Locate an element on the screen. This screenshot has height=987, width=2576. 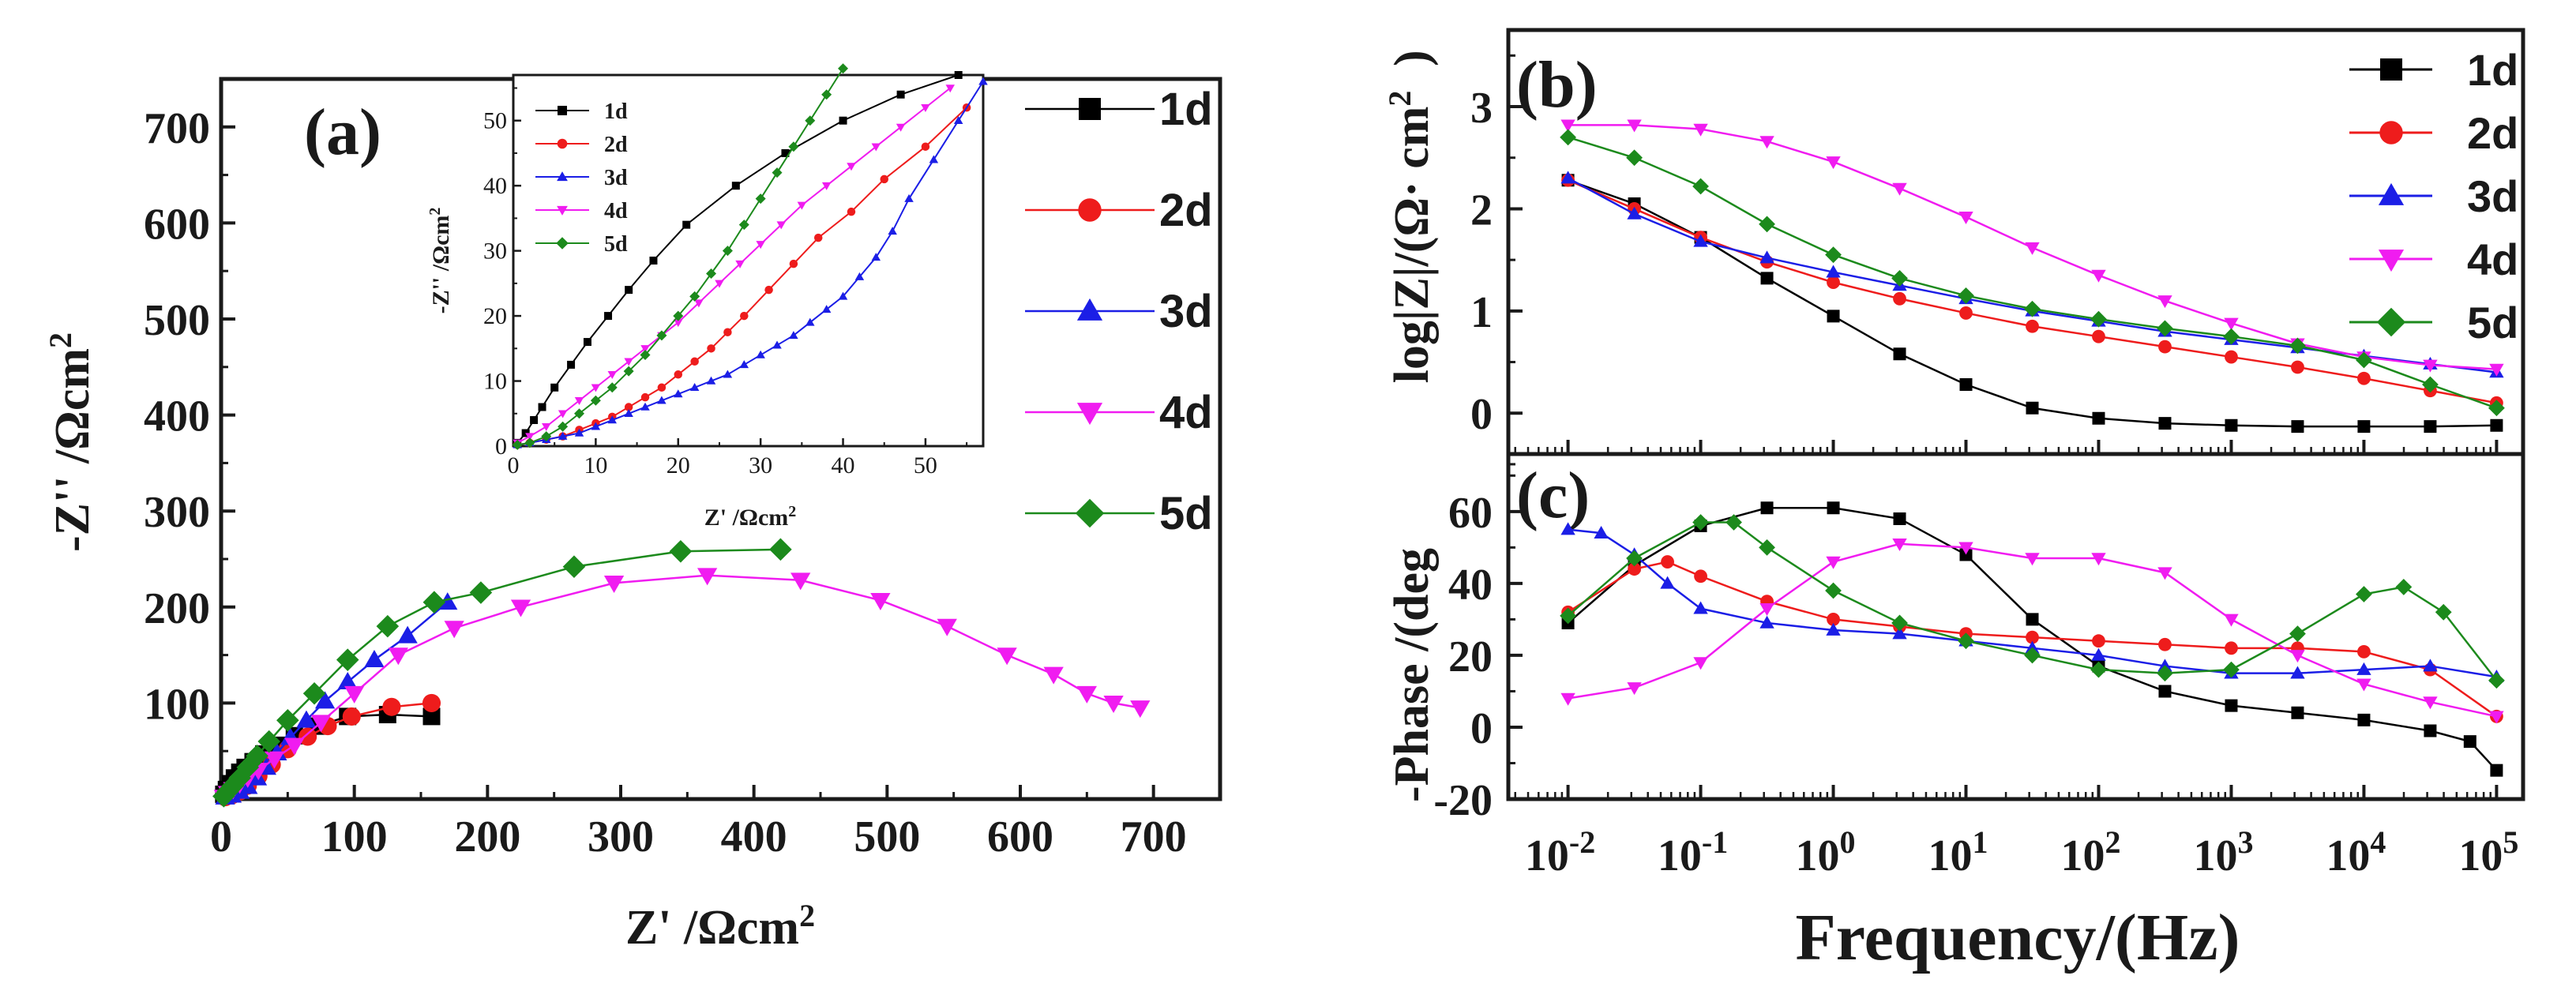
legend-a-marker-1d is located at coordinates (1090, 109).